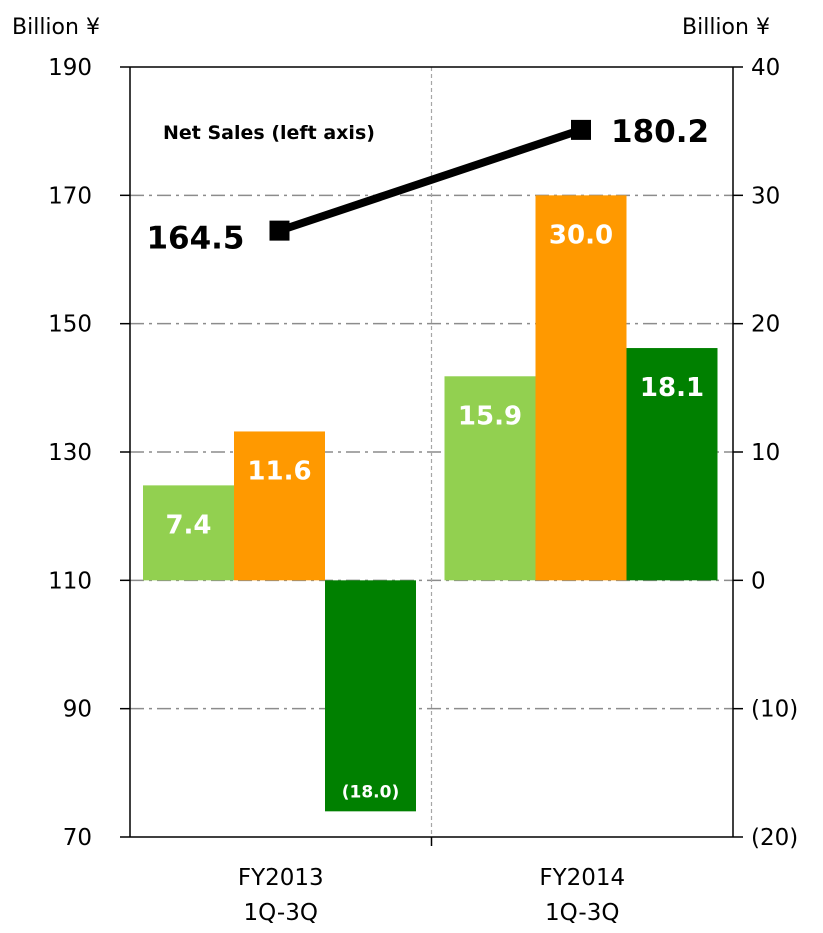 The image size is (823, 933). I want to click on left-tick-label: 70, so click(77, 838).